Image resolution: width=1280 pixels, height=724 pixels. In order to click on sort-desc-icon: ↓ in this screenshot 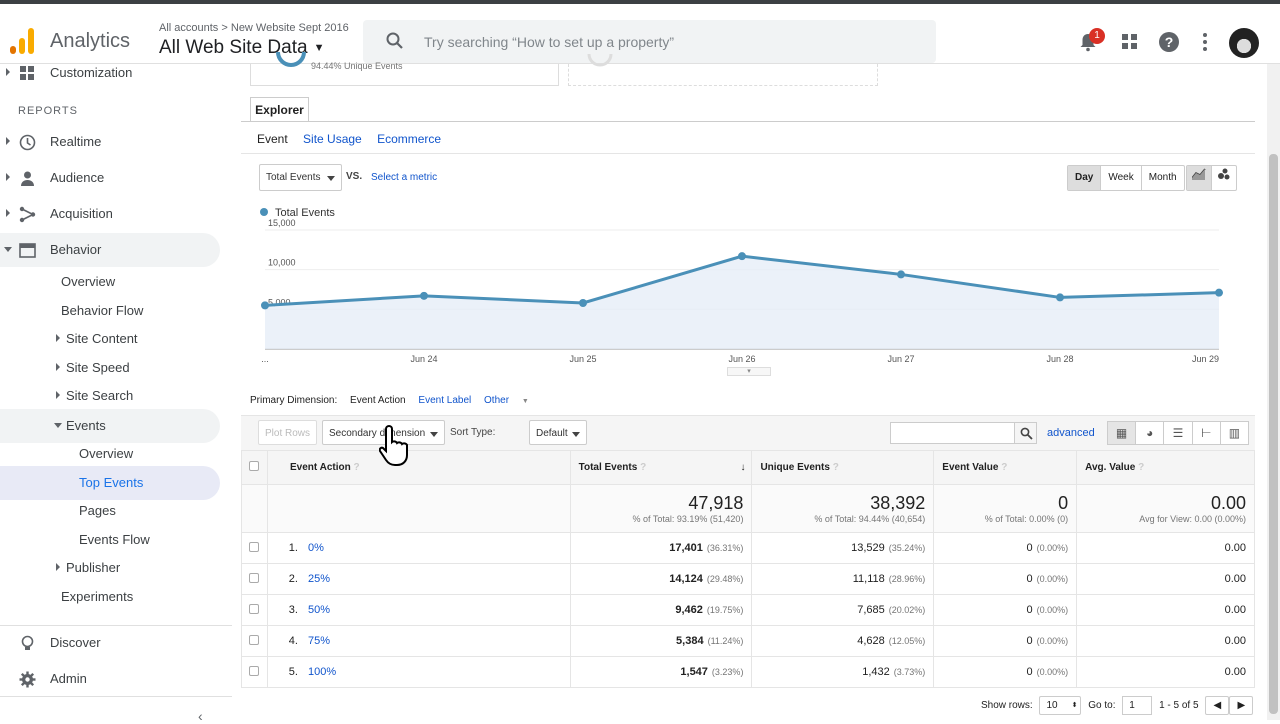, I will do `click(743, 467)`.